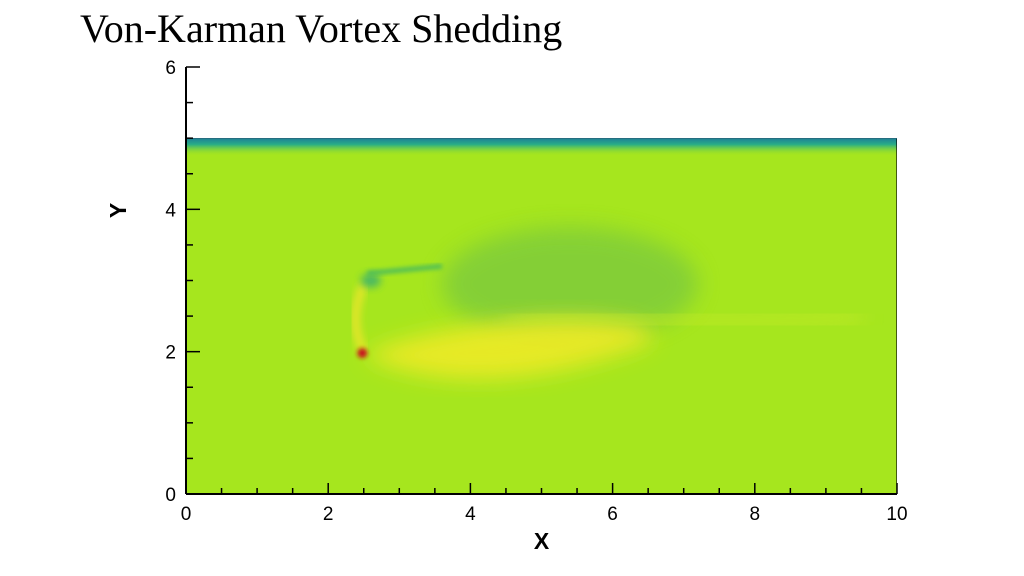  What do you see at coordinates (683, 320) in the screenshot?
I see `wake-tail` at bounding box center [683, 320].